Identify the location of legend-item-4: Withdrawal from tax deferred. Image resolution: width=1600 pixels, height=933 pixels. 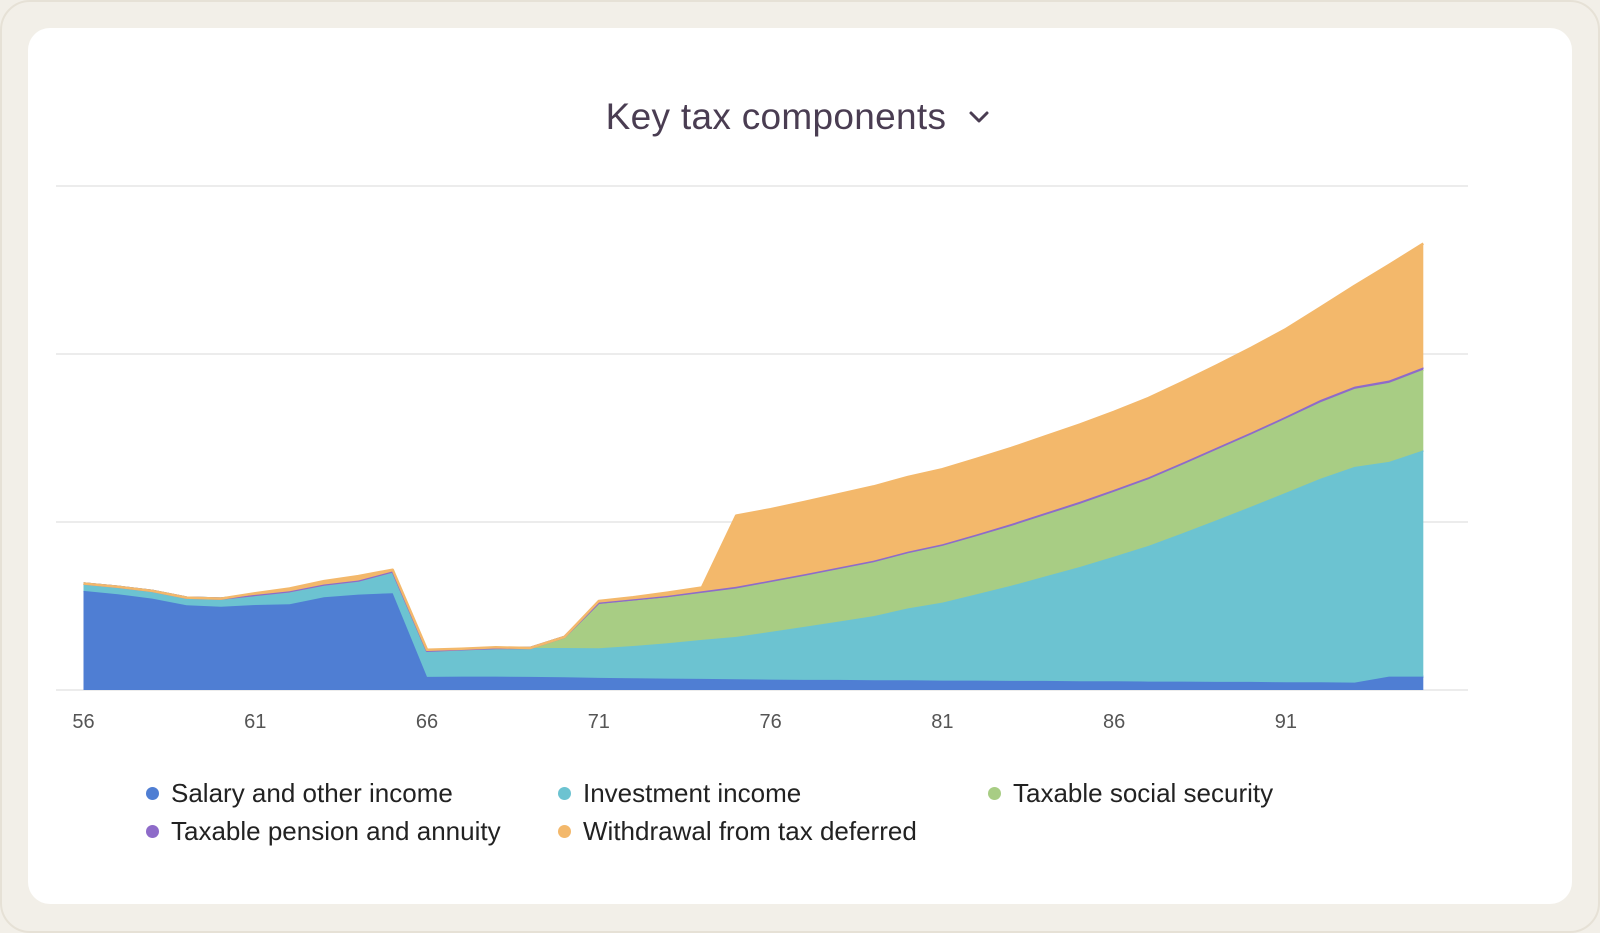
(737, 831).